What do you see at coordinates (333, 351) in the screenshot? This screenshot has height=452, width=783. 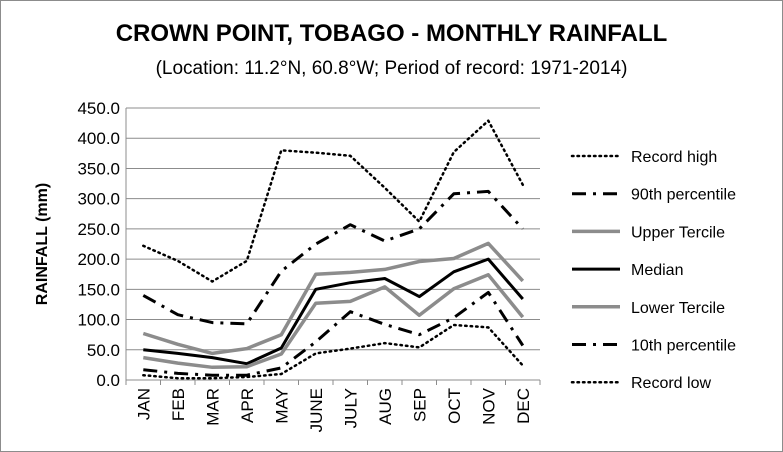 I see `series-line-record-low` at bounding box center [333, 351].